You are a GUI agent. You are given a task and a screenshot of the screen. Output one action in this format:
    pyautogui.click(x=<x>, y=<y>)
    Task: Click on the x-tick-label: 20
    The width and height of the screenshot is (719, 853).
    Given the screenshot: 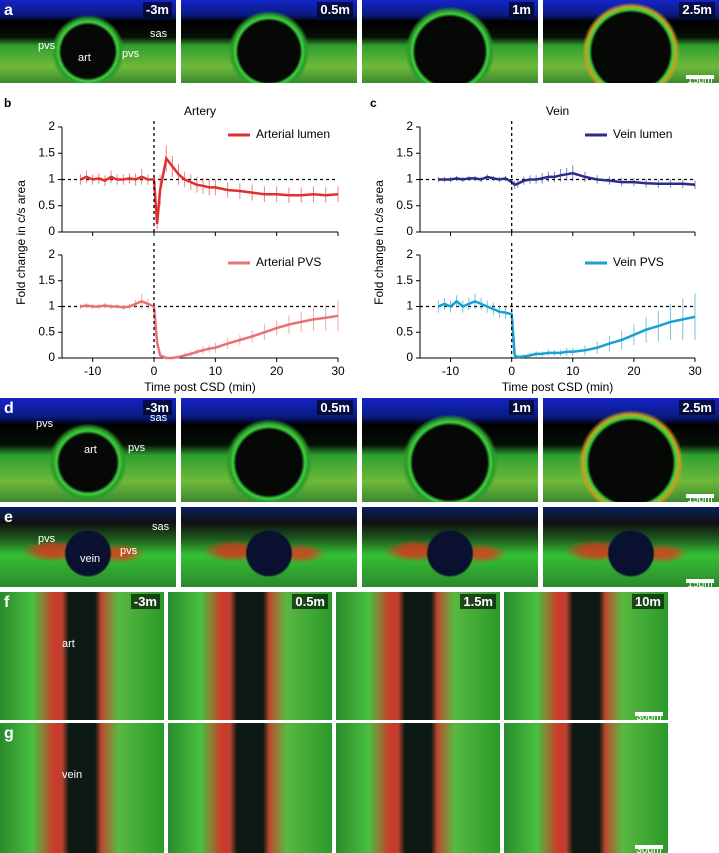 What is the action you would take?
    pyautogui.click(x=634, y=371)
    